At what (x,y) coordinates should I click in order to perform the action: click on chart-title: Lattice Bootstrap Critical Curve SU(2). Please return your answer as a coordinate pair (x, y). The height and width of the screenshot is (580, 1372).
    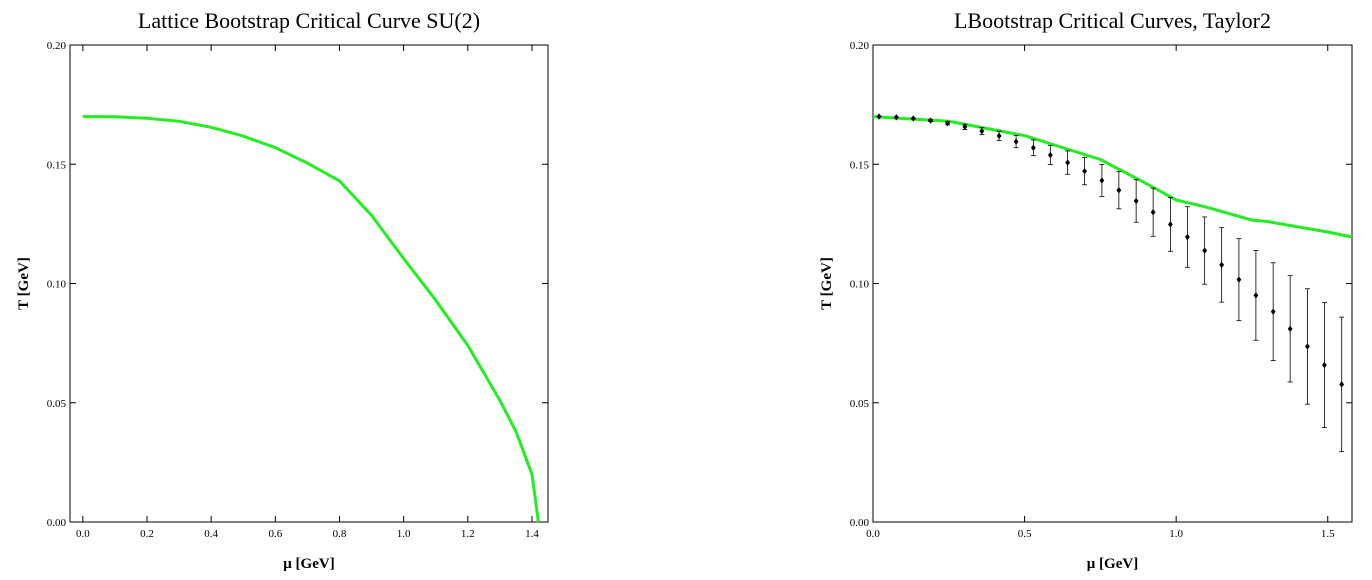
    Looking at the image, I should click on (309, 20).